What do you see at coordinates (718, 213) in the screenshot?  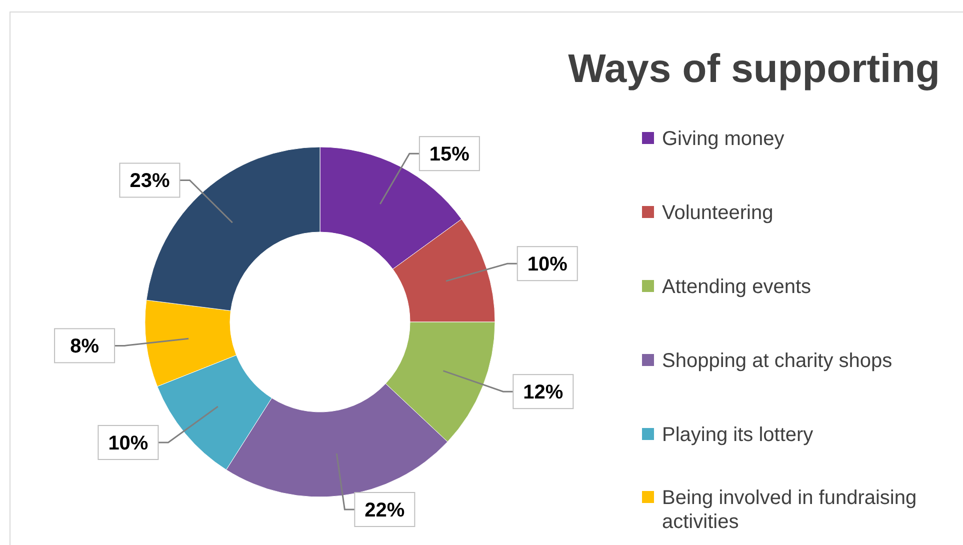 I see `legend-label: Volunteering` at bounding box center [718, 213].